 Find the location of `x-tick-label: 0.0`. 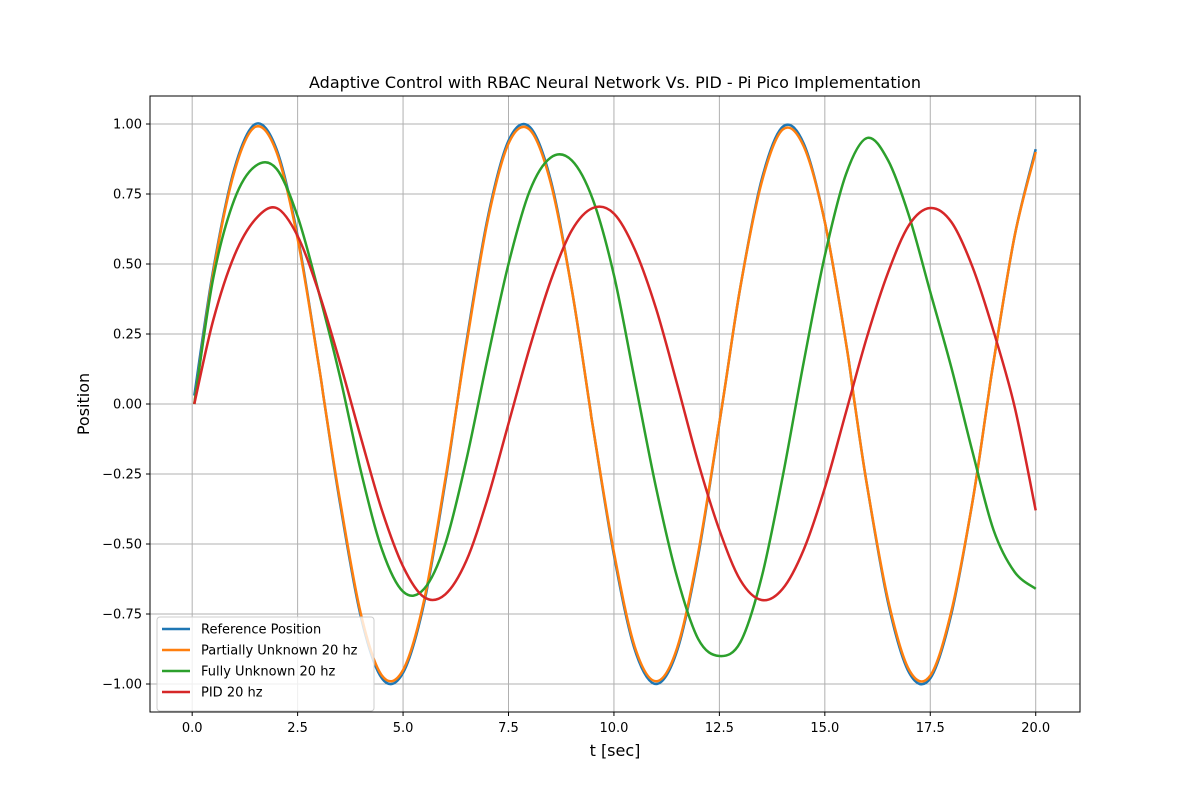

x-tick-label: 0.0 is located at coordinates (192, 728).